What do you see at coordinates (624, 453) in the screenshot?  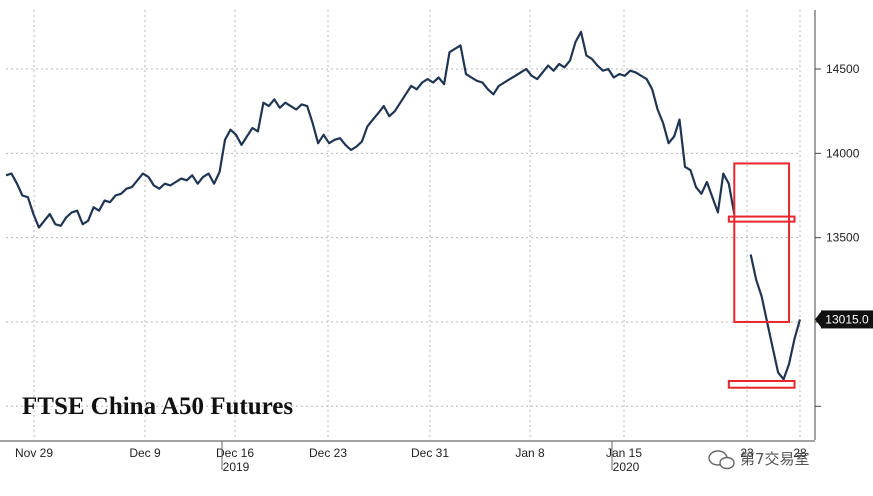 I see `x-tick-label: Jan 15` at bounding box center [624, 453].